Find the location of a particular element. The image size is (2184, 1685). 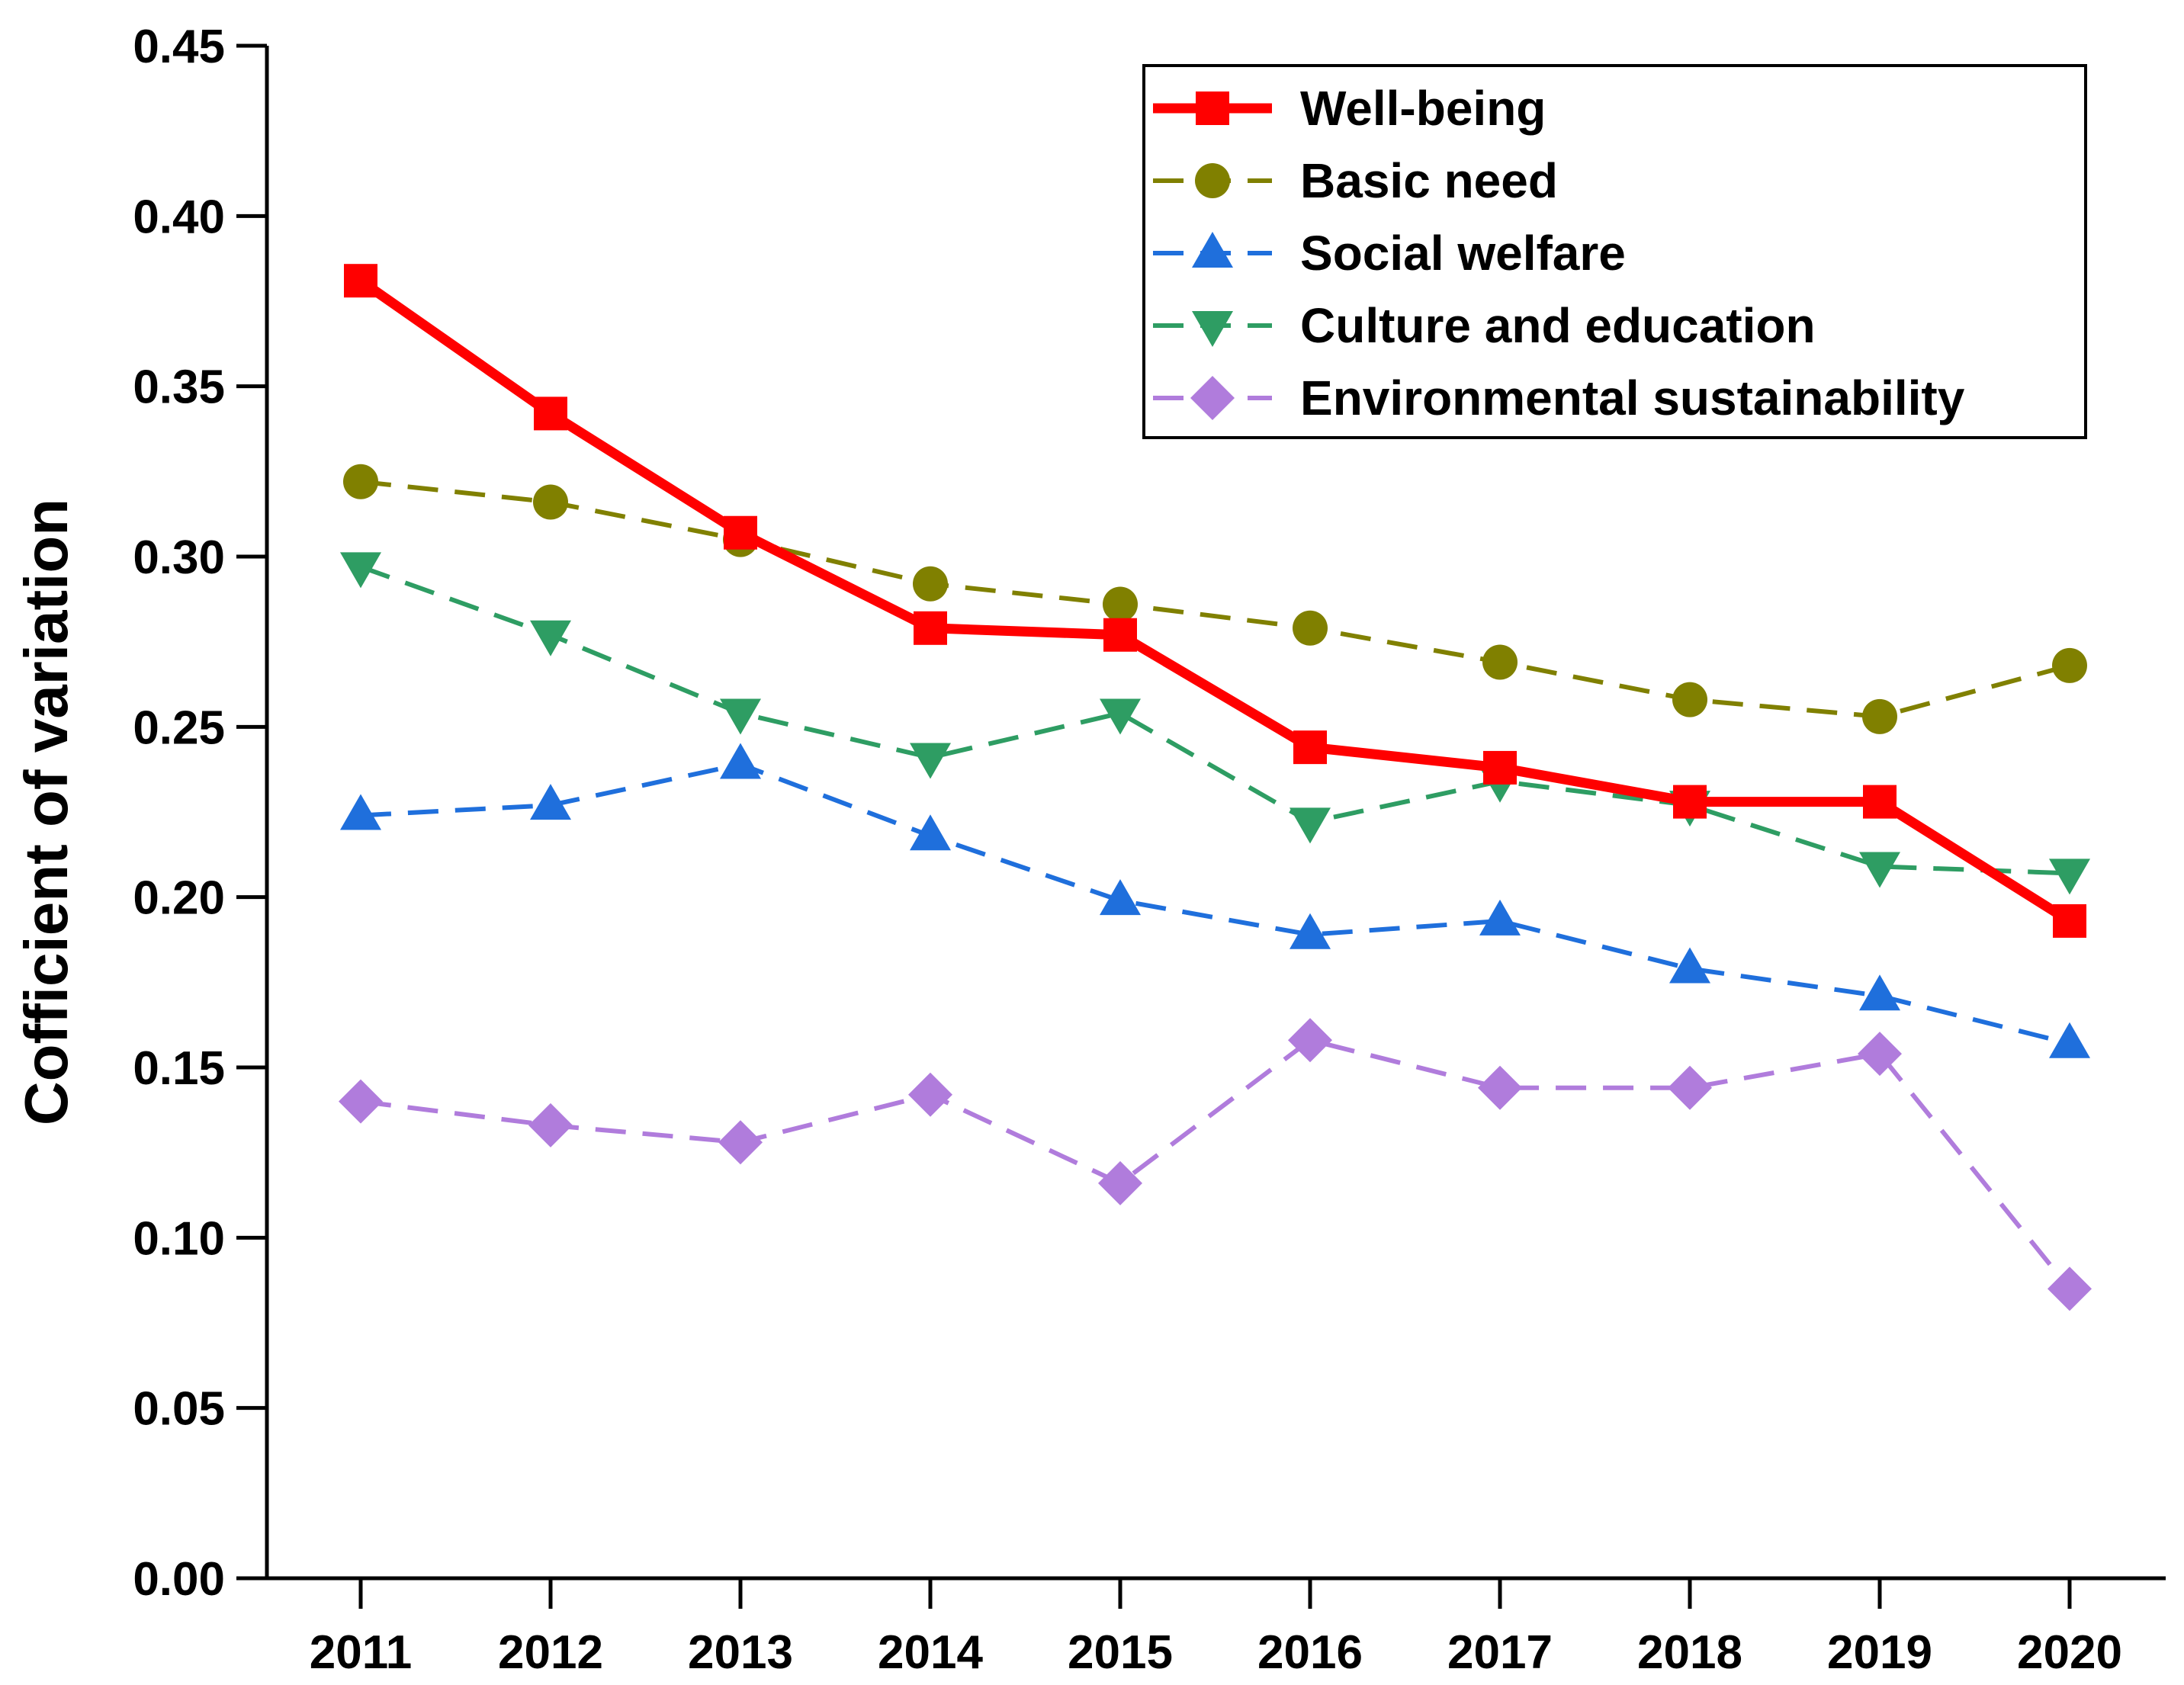

x-tick-label: 2014 is located at coordinates (930, 1652).